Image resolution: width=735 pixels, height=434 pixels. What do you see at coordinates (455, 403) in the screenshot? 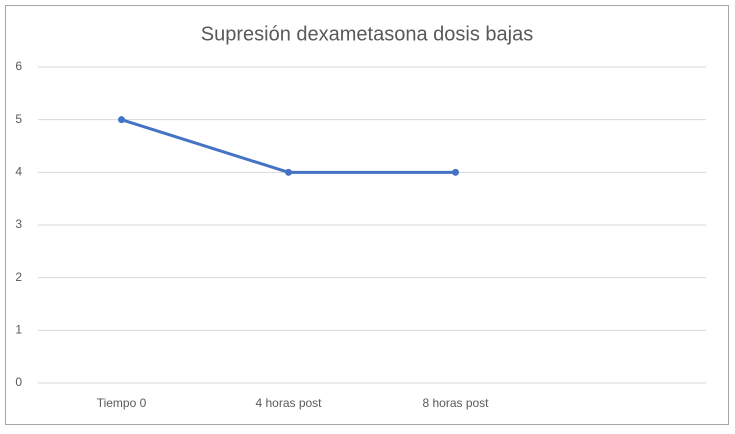
I see `x-tick-label: 8 horas post` at bounding box center [455, 403].